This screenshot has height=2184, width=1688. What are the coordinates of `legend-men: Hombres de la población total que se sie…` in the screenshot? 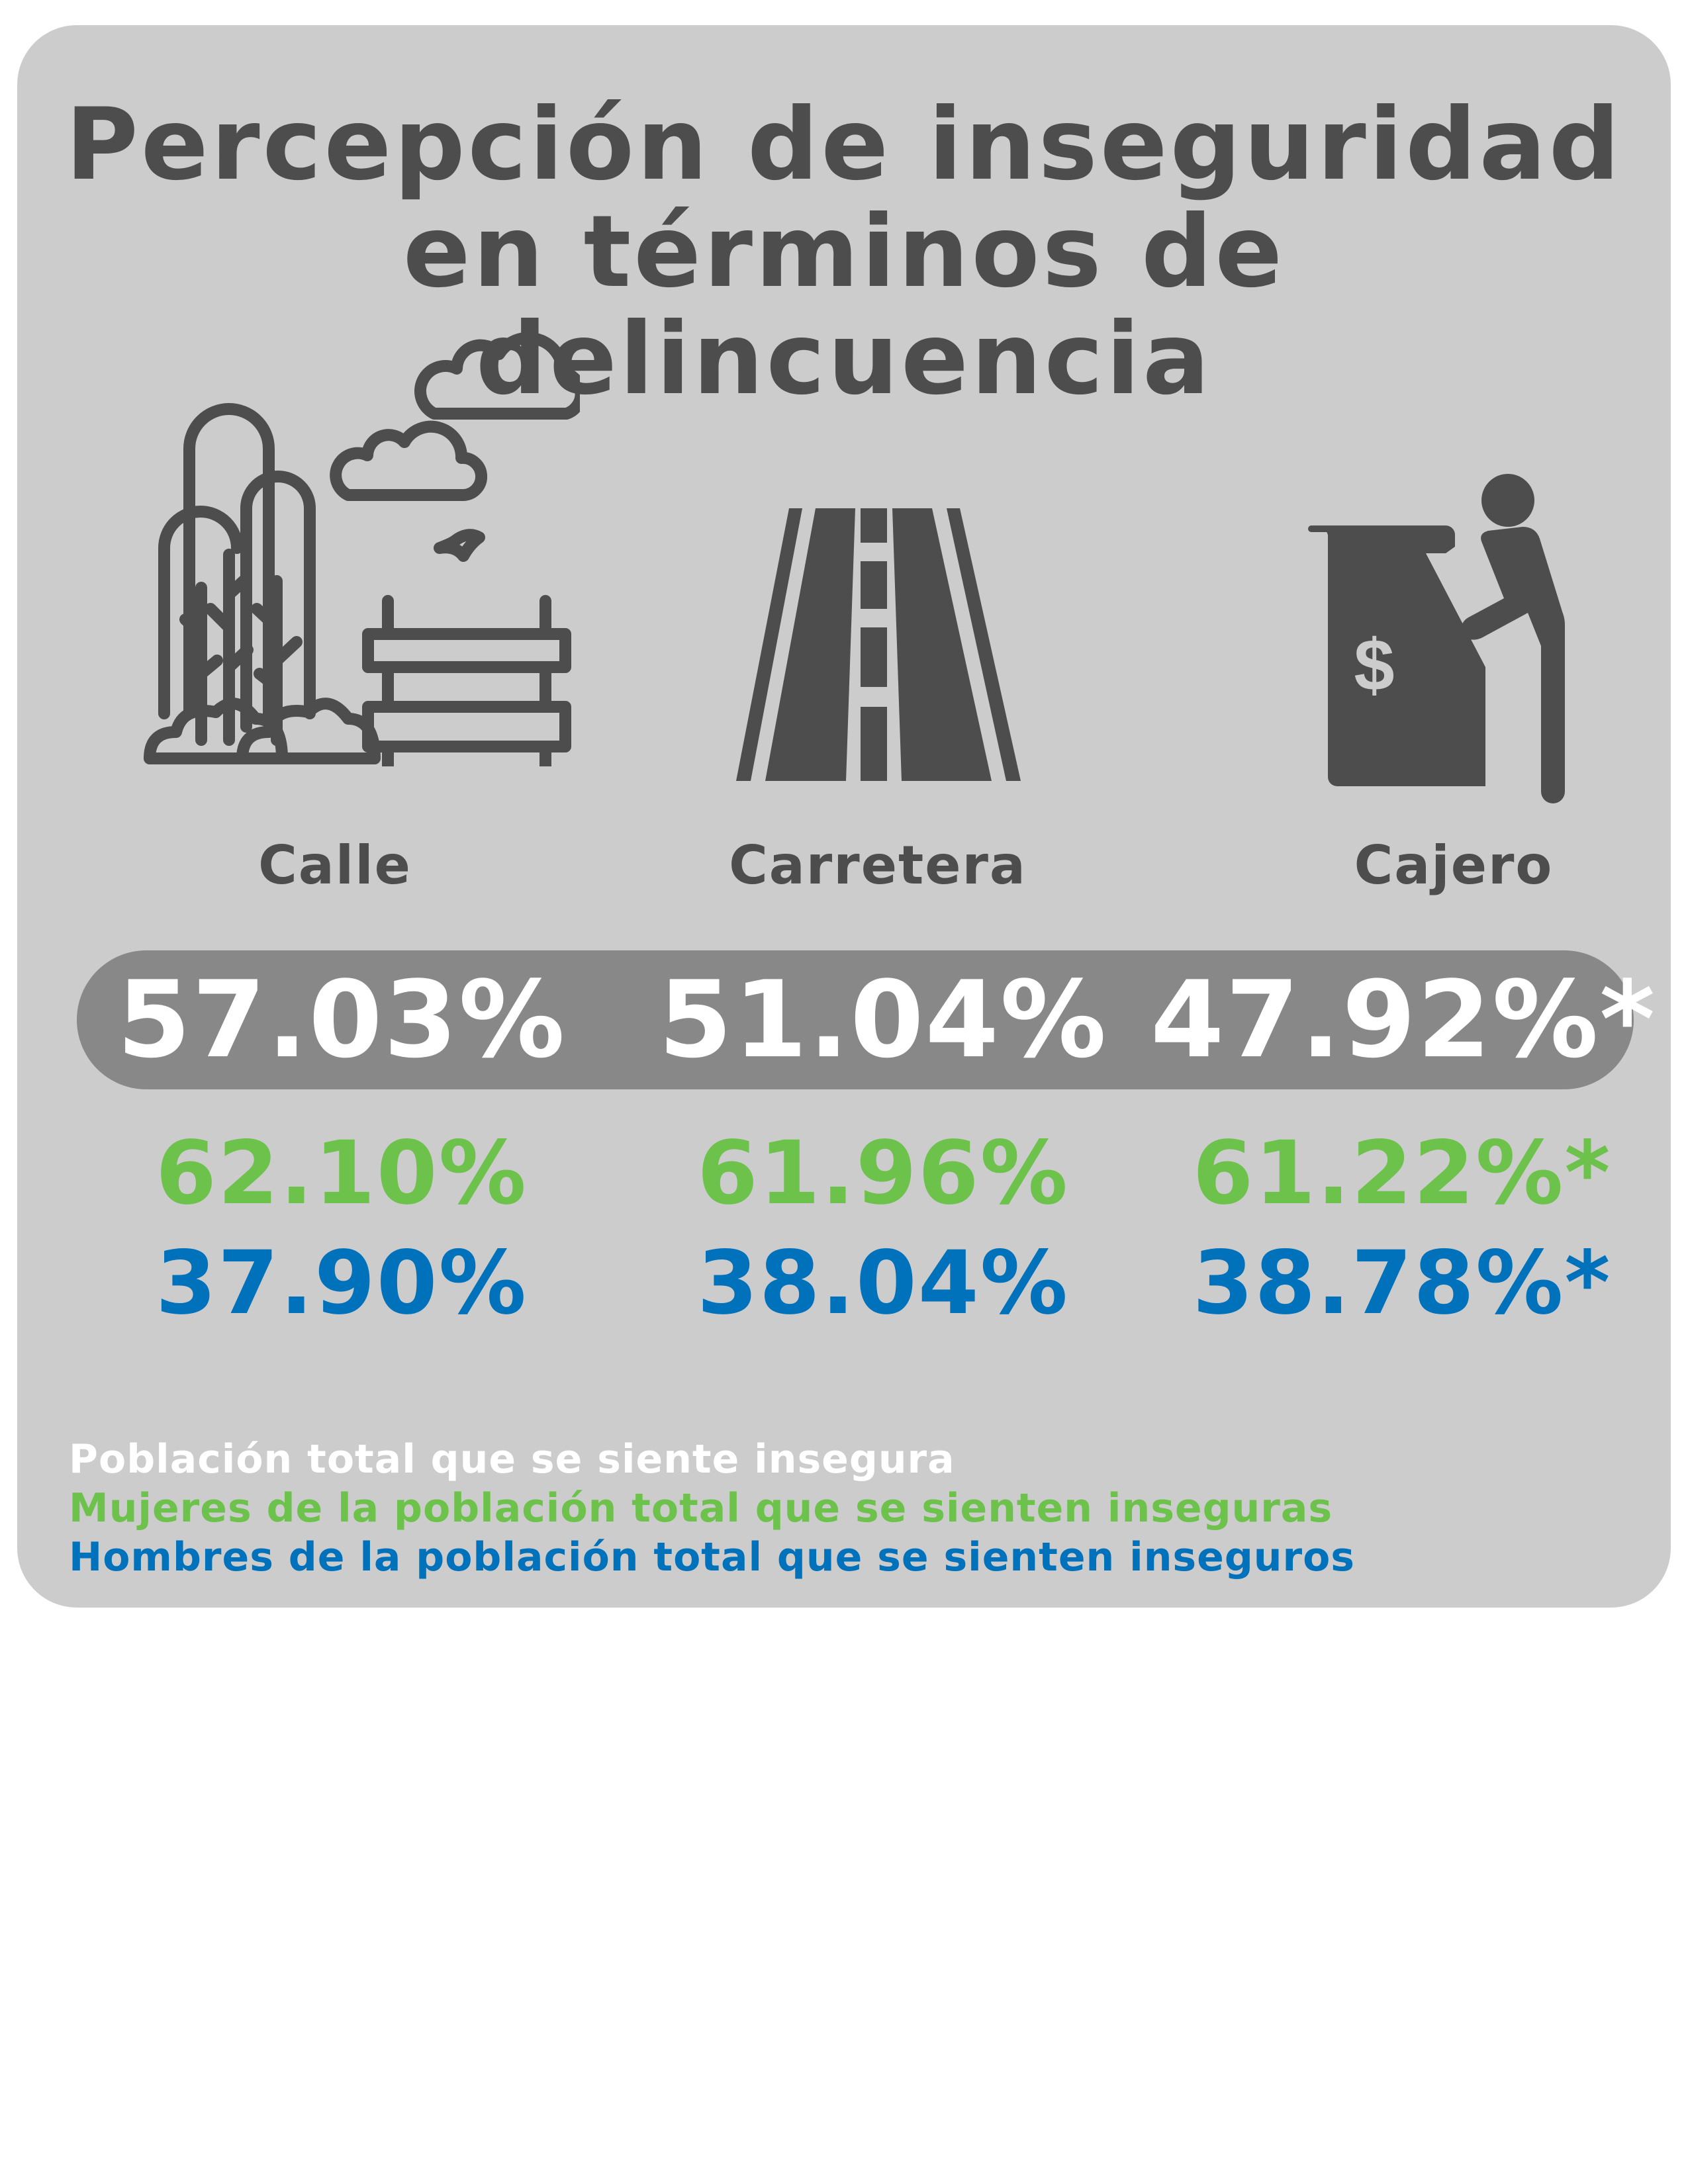 It's located at (712, 1557).